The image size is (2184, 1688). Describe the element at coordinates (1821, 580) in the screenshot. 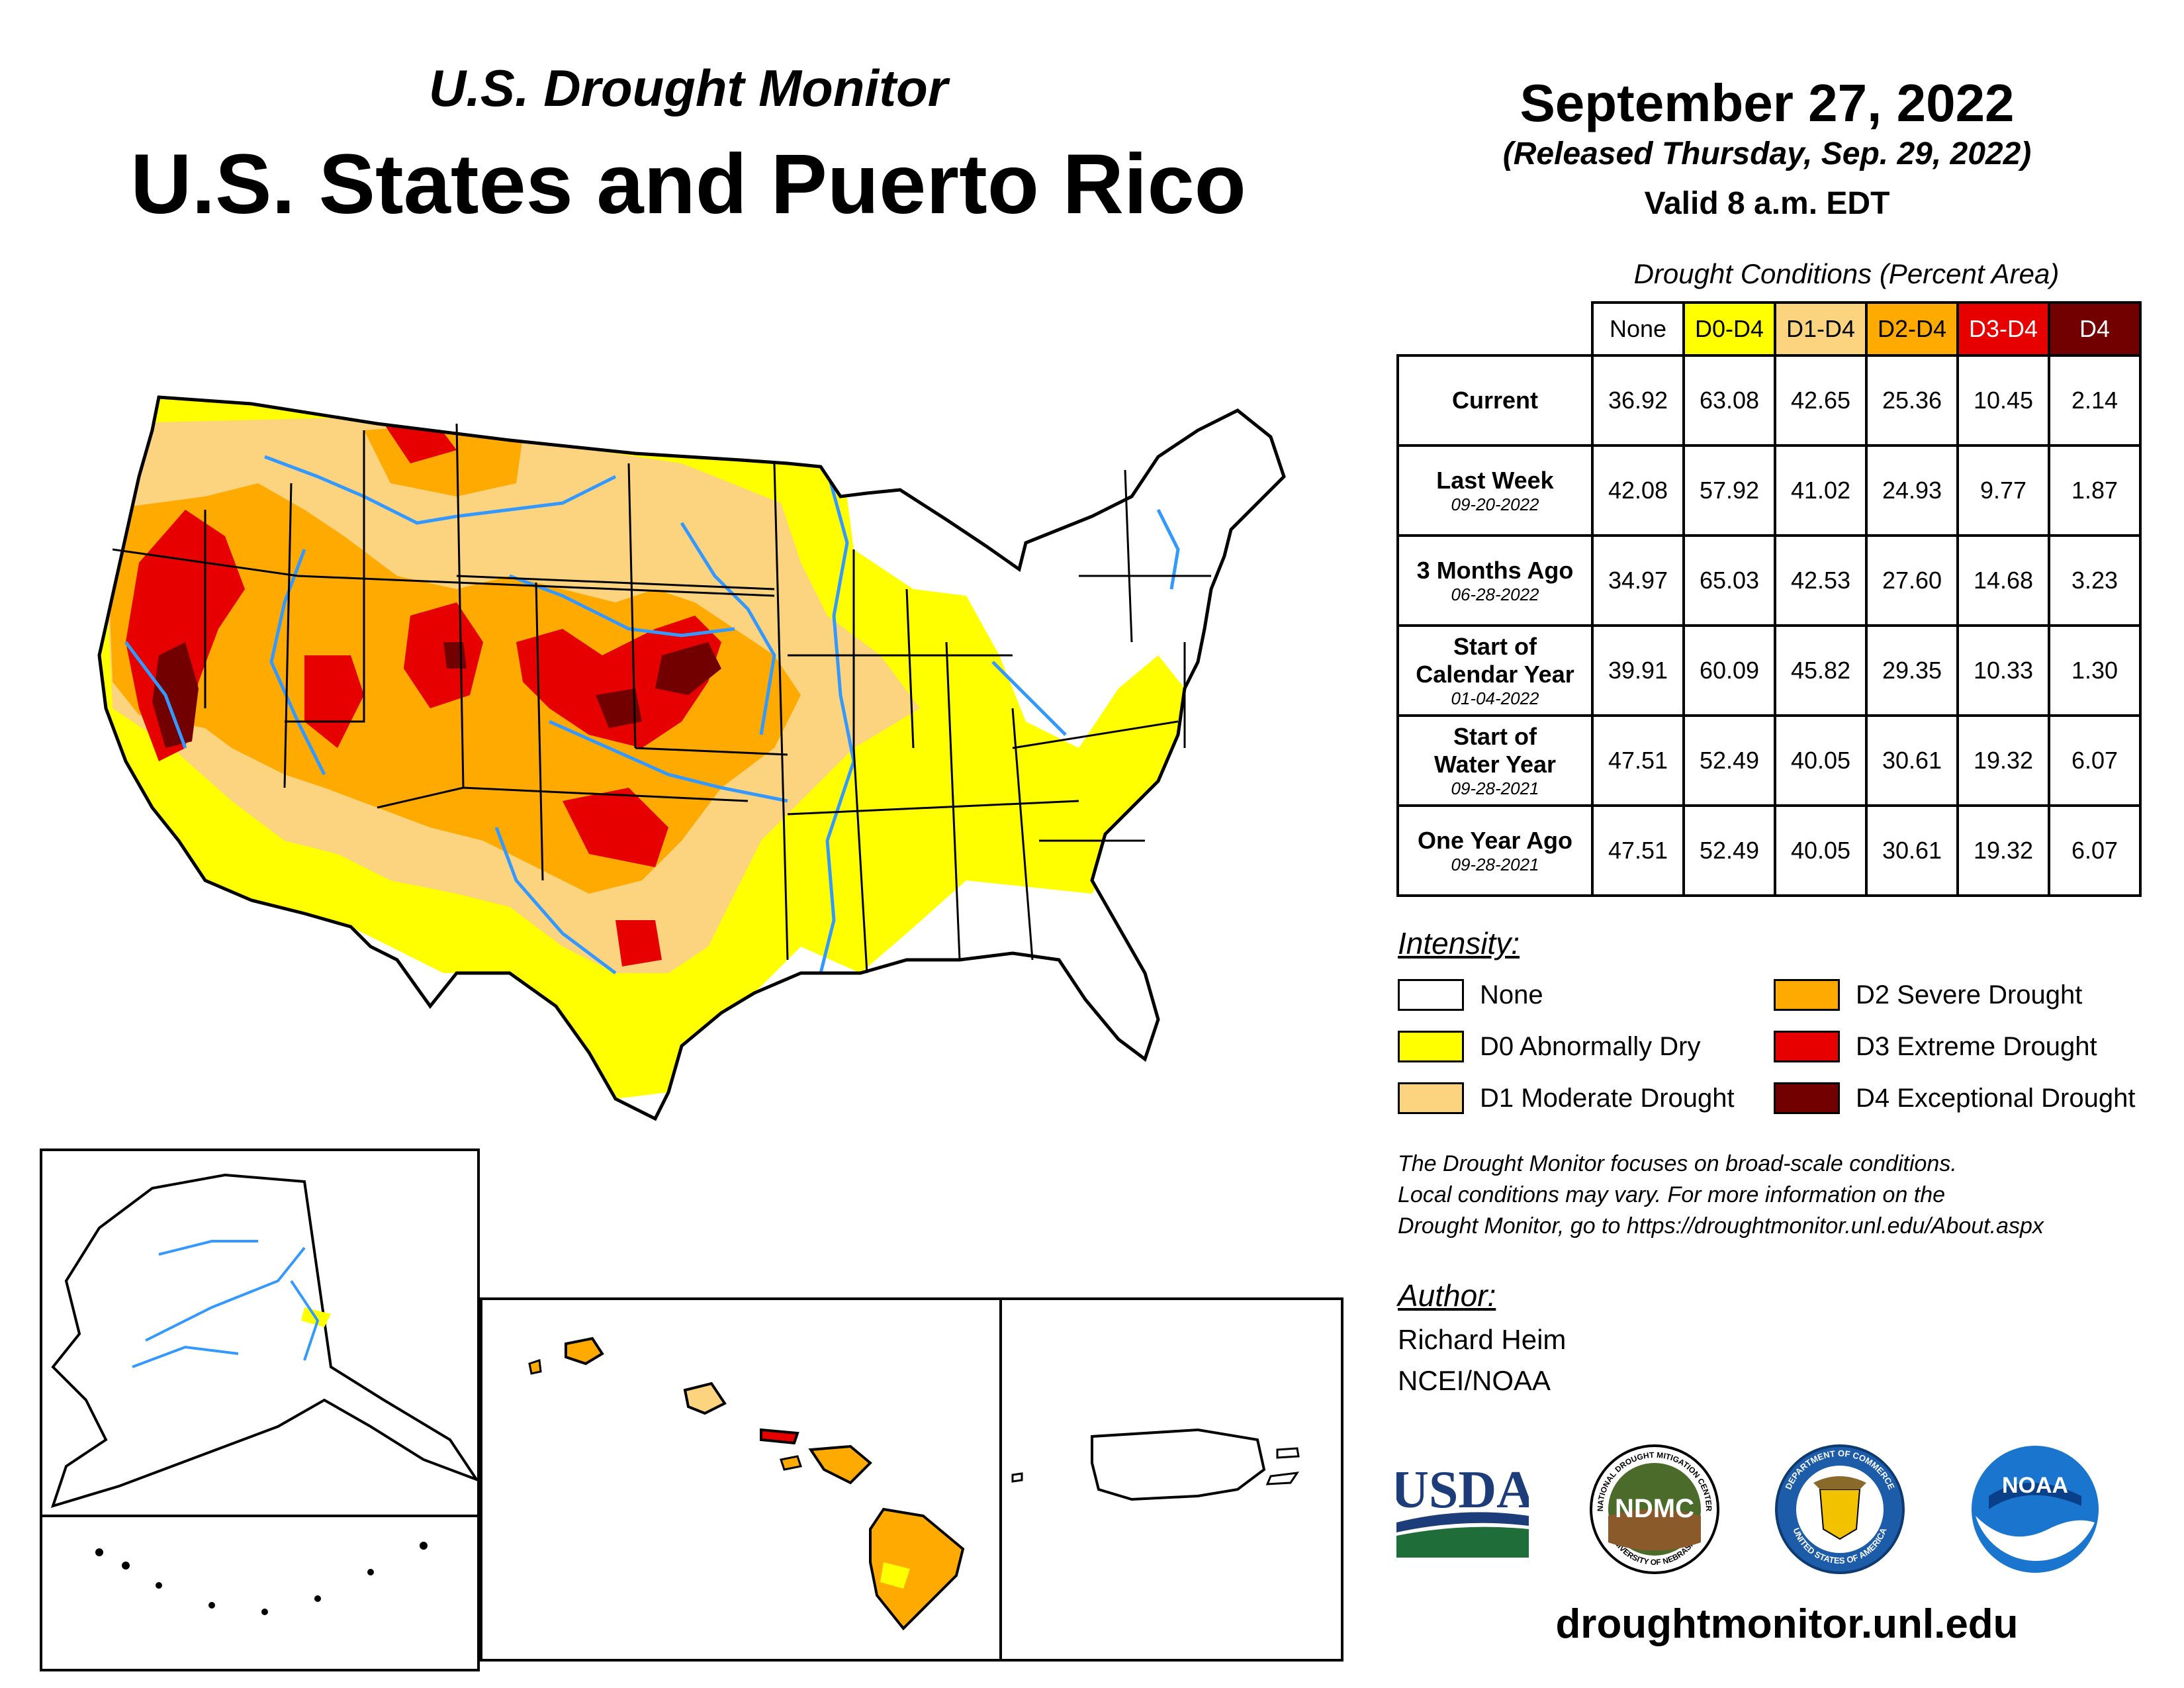

I see `table-cell: 42.53` at that location.